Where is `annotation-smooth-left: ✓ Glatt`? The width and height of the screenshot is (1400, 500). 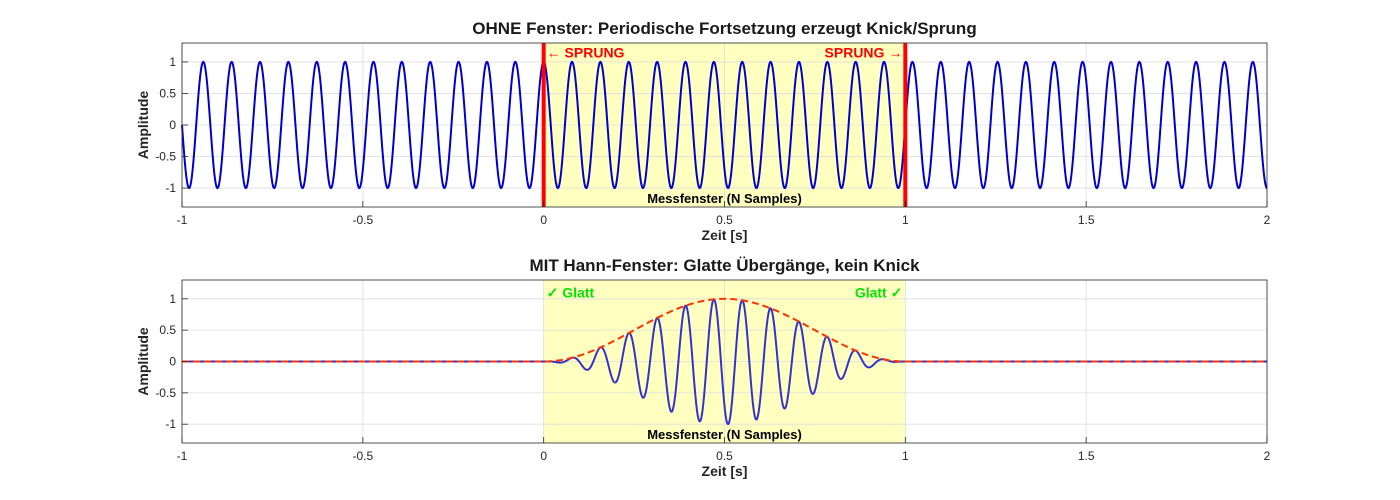 annotation-smooth-left: ✓ Glatt is located at coordinates (571, 293).